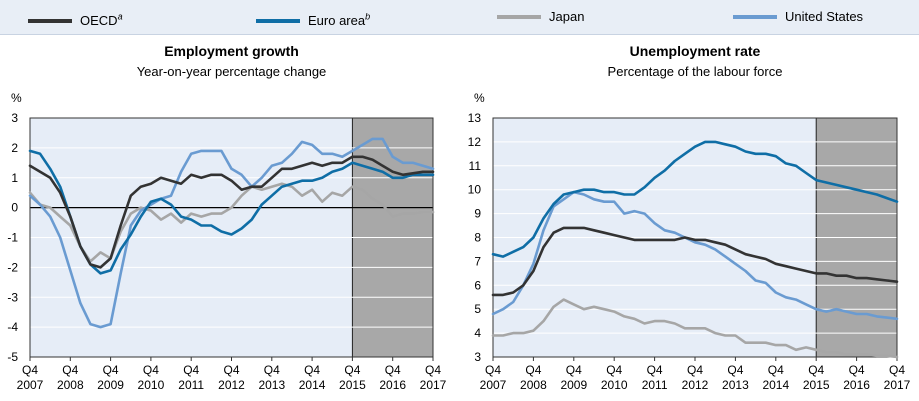 The image size is (919, 401). I want to click on legend-item-oecd: OECDa, so click(75, 19).